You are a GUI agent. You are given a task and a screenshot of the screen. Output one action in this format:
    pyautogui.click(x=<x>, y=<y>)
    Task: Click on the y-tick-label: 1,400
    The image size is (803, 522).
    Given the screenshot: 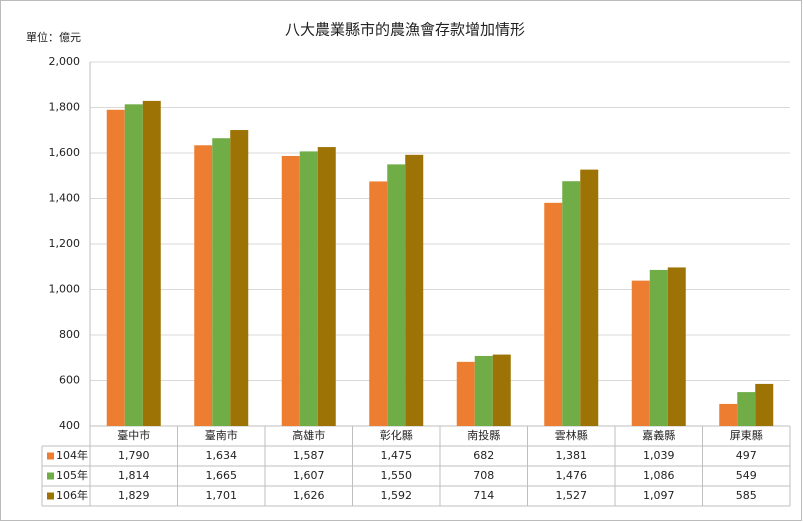 What is the action you would take?
    pyautogui.click(x=65, y=198)
    